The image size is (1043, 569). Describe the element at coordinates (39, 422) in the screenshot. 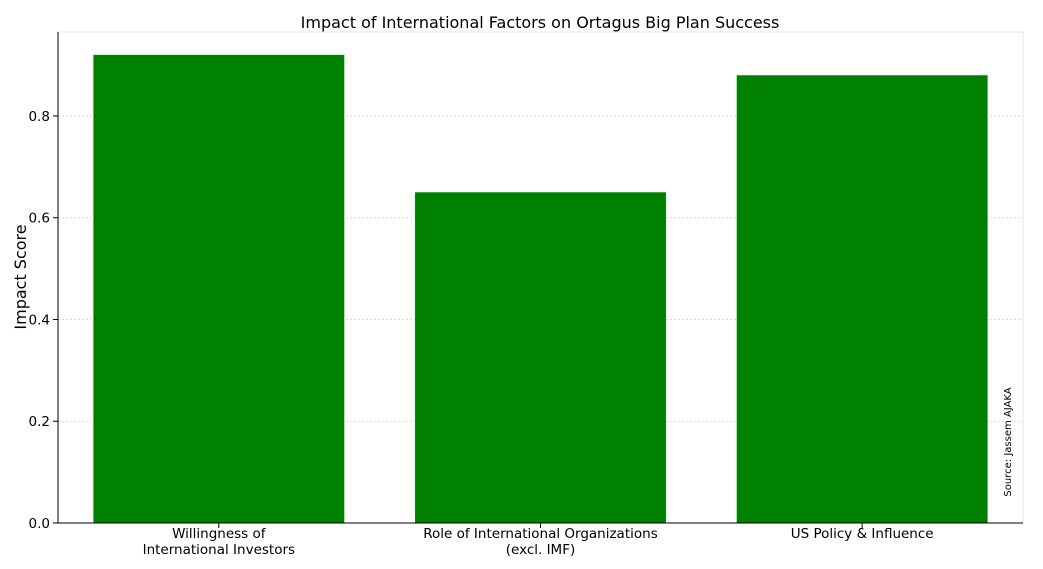

I see `y-tick-label: 0.2` at that location.